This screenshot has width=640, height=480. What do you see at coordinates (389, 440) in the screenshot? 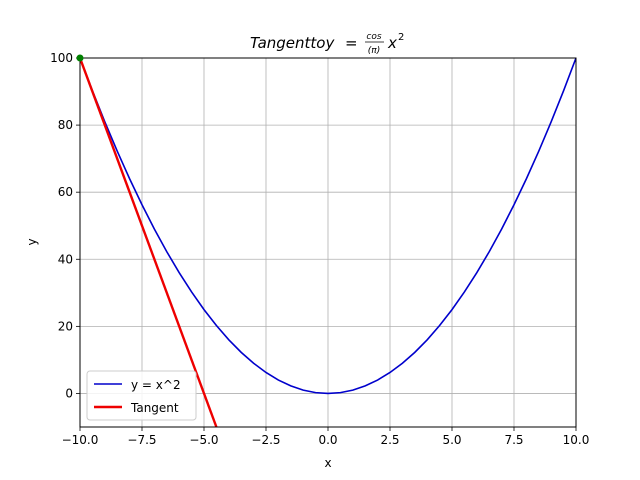
I see `x-tick-label: 2.5` at bounding box center [389, 440].